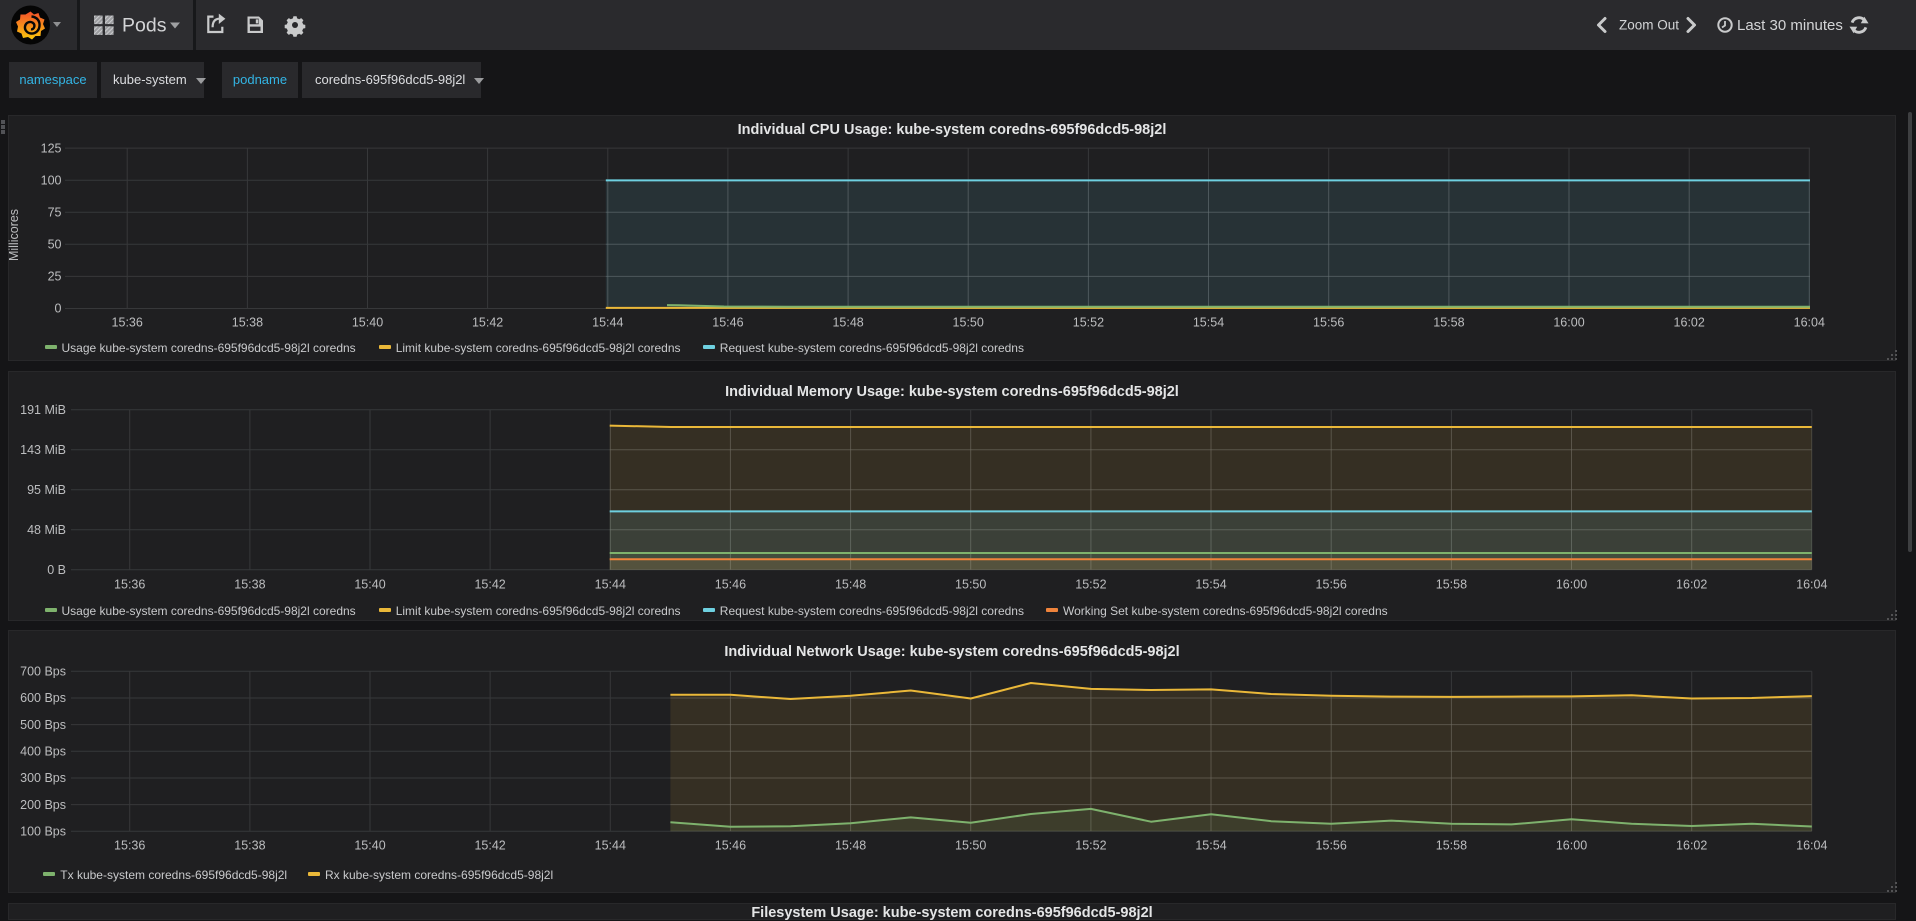 This screenshot has width=1916, height=921. What do you see at coordinates (43, 832) in the screenshot?
I see `svg-text: 100 Bps` at bounding box center [43, 832].